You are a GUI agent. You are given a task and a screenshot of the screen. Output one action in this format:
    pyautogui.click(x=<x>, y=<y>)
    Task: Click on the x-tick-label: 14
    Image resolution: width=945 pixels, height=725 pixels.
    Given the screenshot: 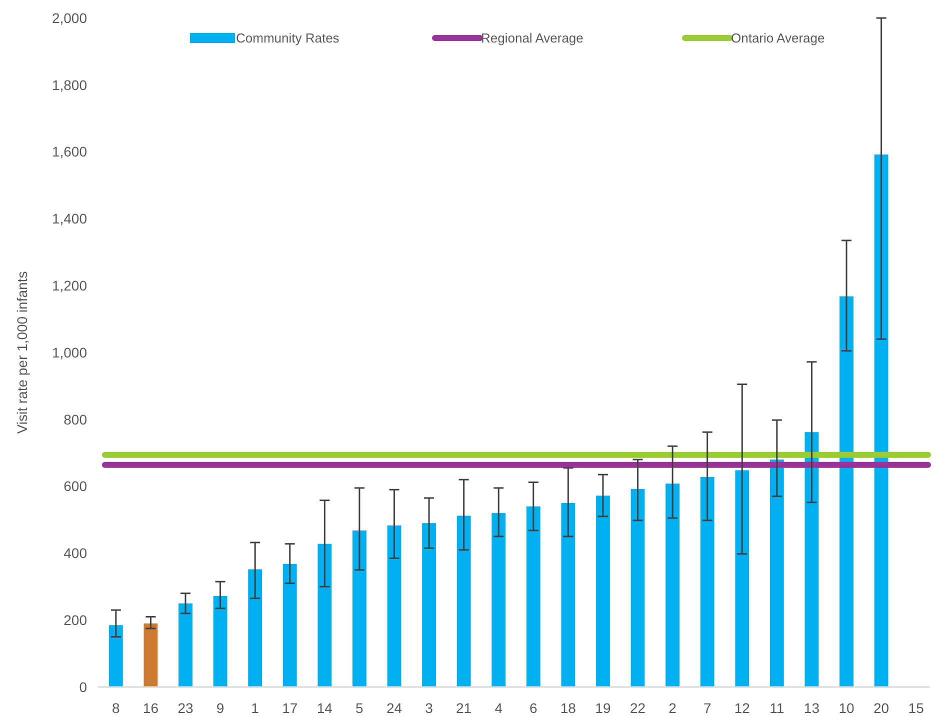 What is the action you would take?
    pyautogui.click(x=324, y=708)
    